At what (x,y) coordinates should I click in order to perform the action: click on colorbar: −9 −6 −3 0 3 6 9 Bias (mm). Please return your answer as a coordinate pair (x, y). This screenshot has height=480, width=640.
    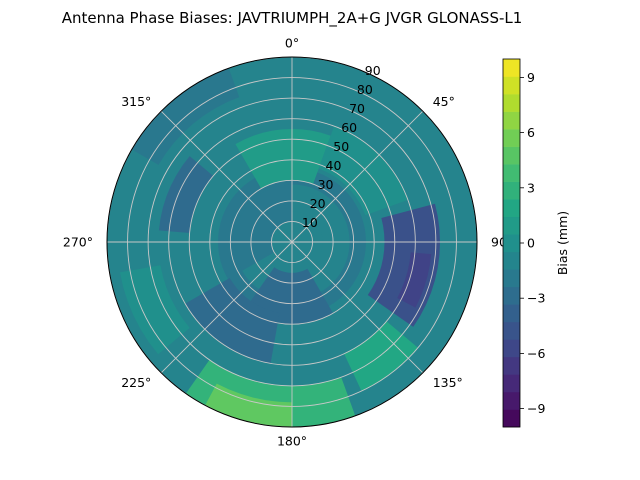
    Looking at the image, I should click on (536, 243).